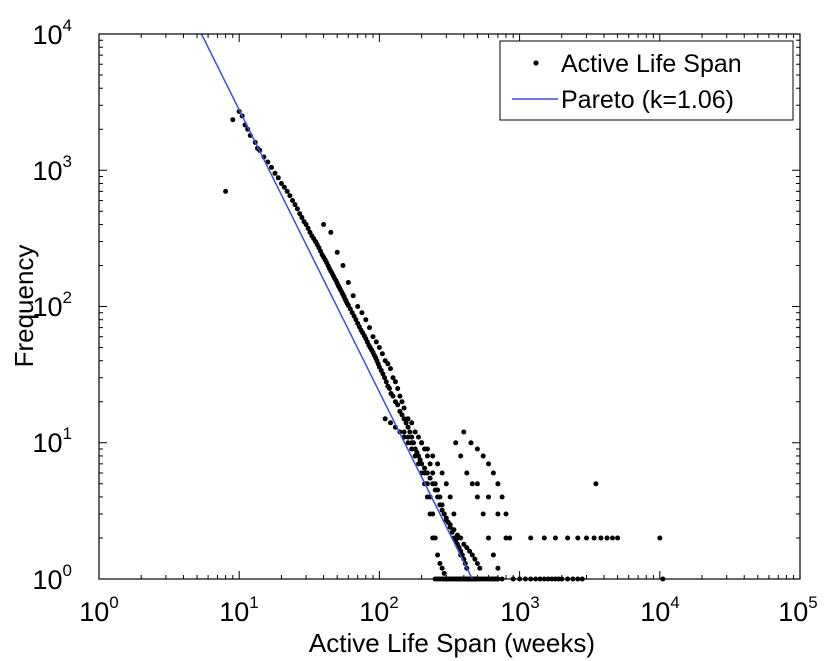 The image size is (830, 661). Describe the element at coordinates (24, 306) in the screenshot. I see `y-axis-label: Frequency` at that location.